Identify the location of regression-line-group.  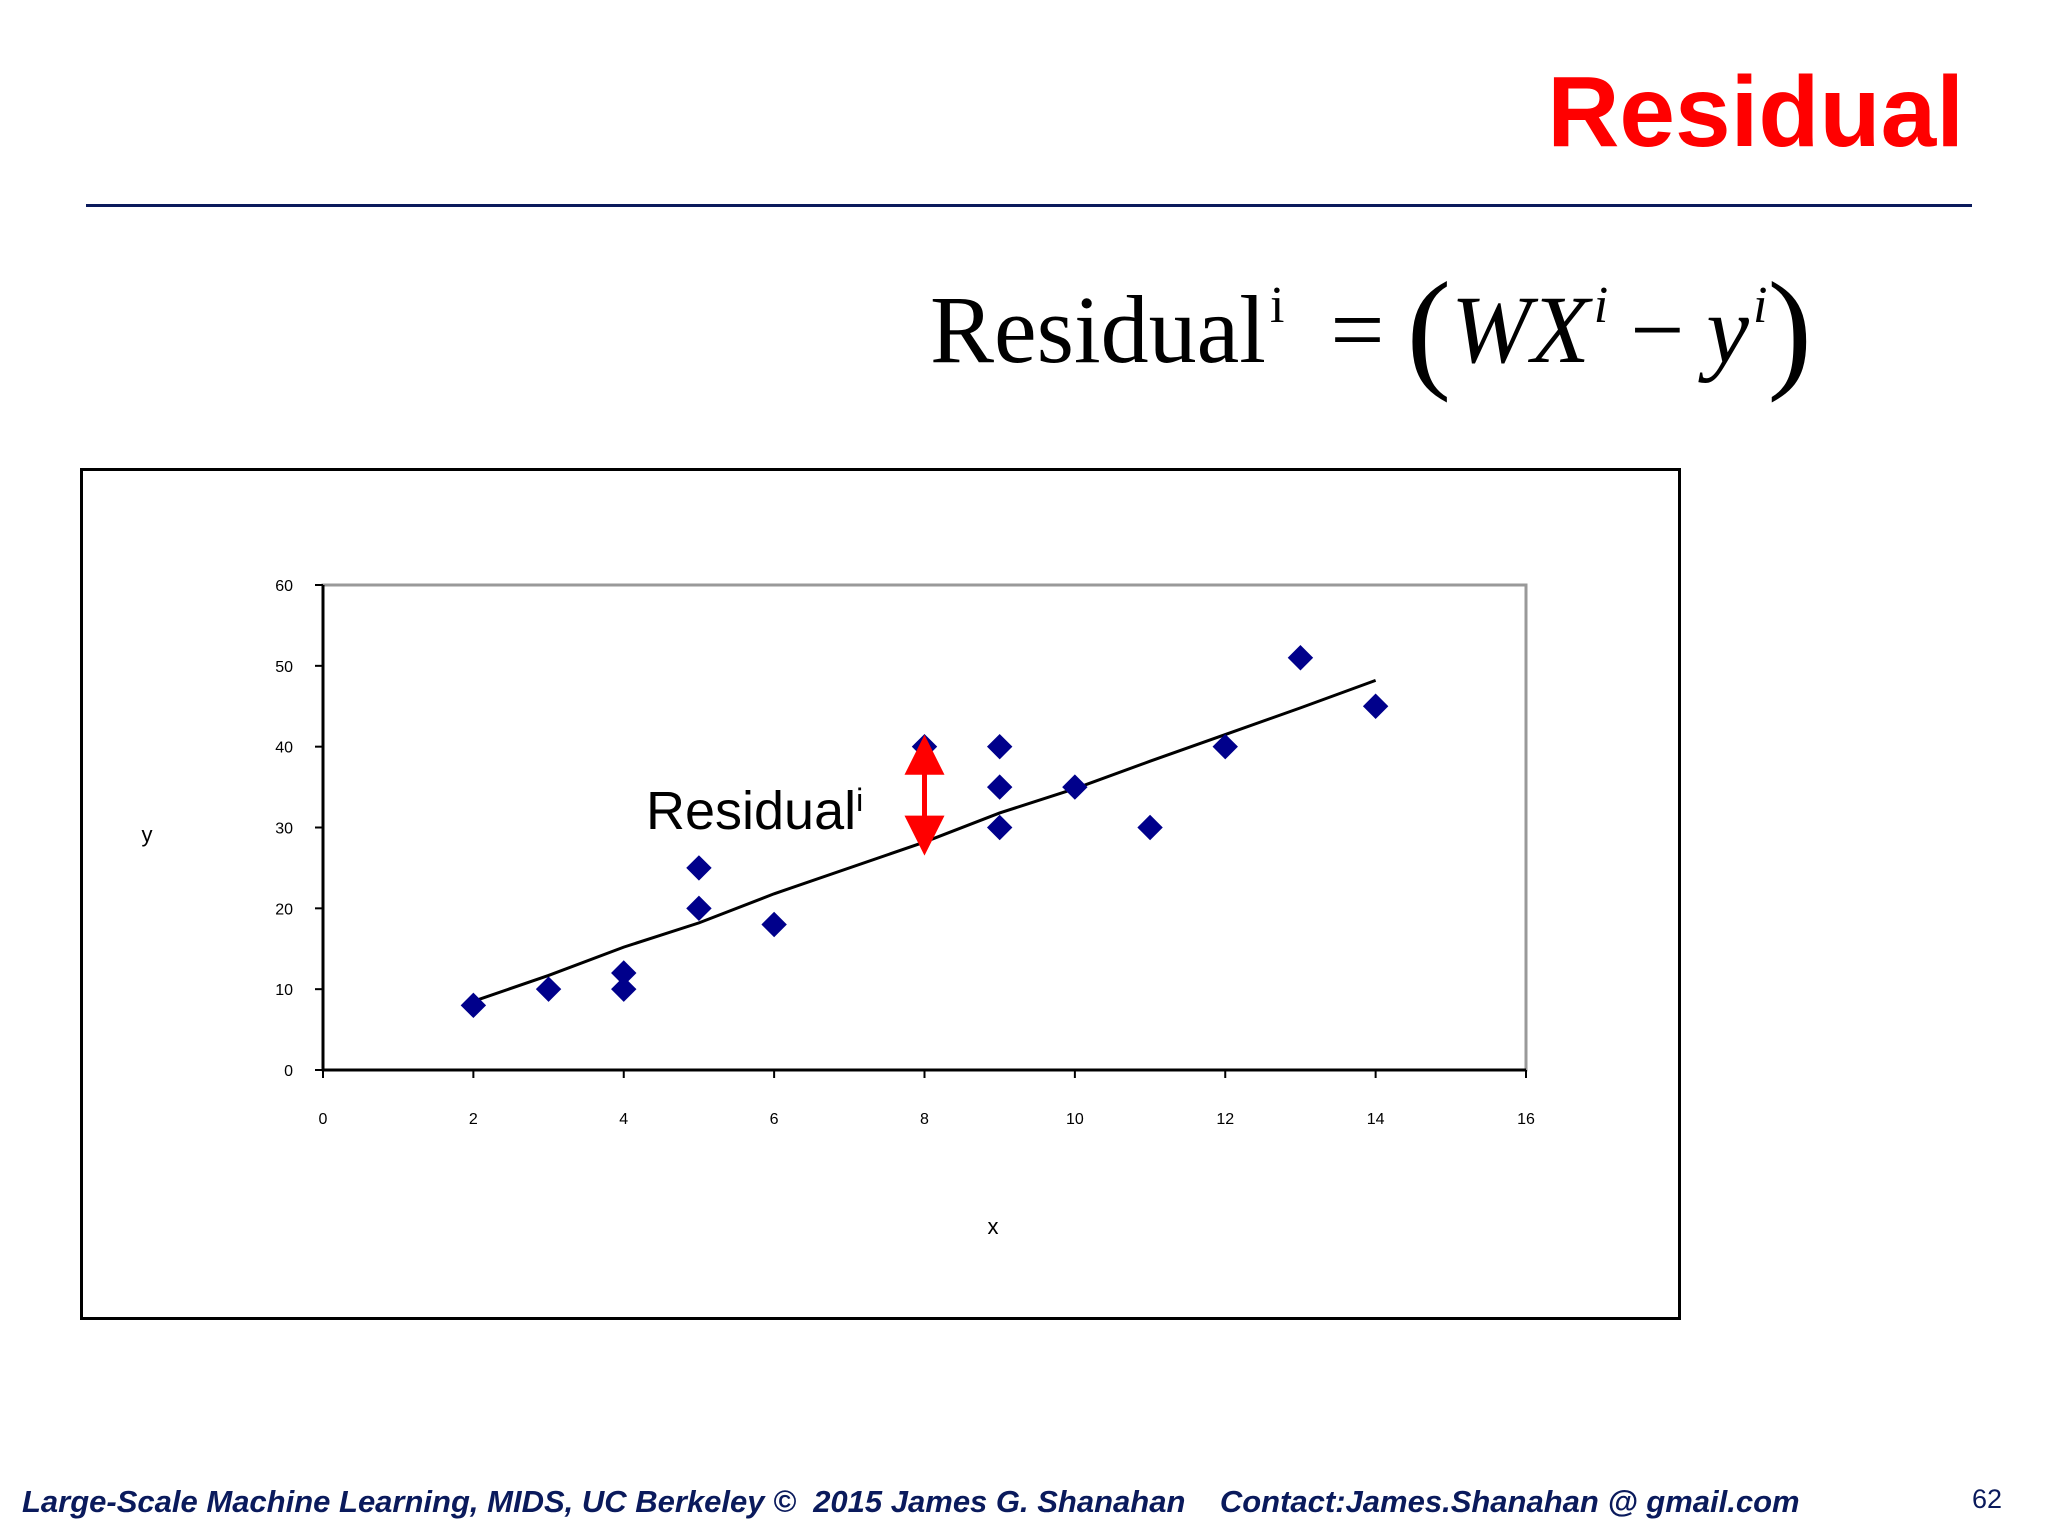
(924, 840).